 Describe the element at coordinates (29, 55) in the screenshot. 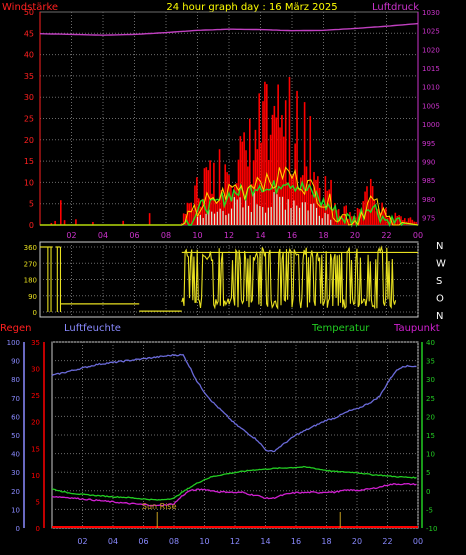

I see `wind-tick-label: 40` at that location.